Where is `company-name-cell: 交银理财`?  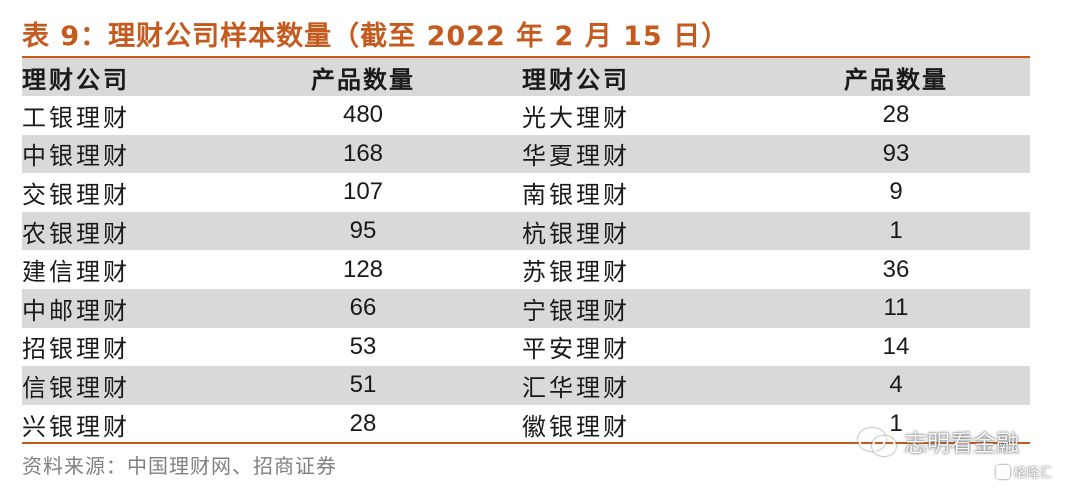 company-name-cell: 交银理财 is located at coordinates (76, 194).